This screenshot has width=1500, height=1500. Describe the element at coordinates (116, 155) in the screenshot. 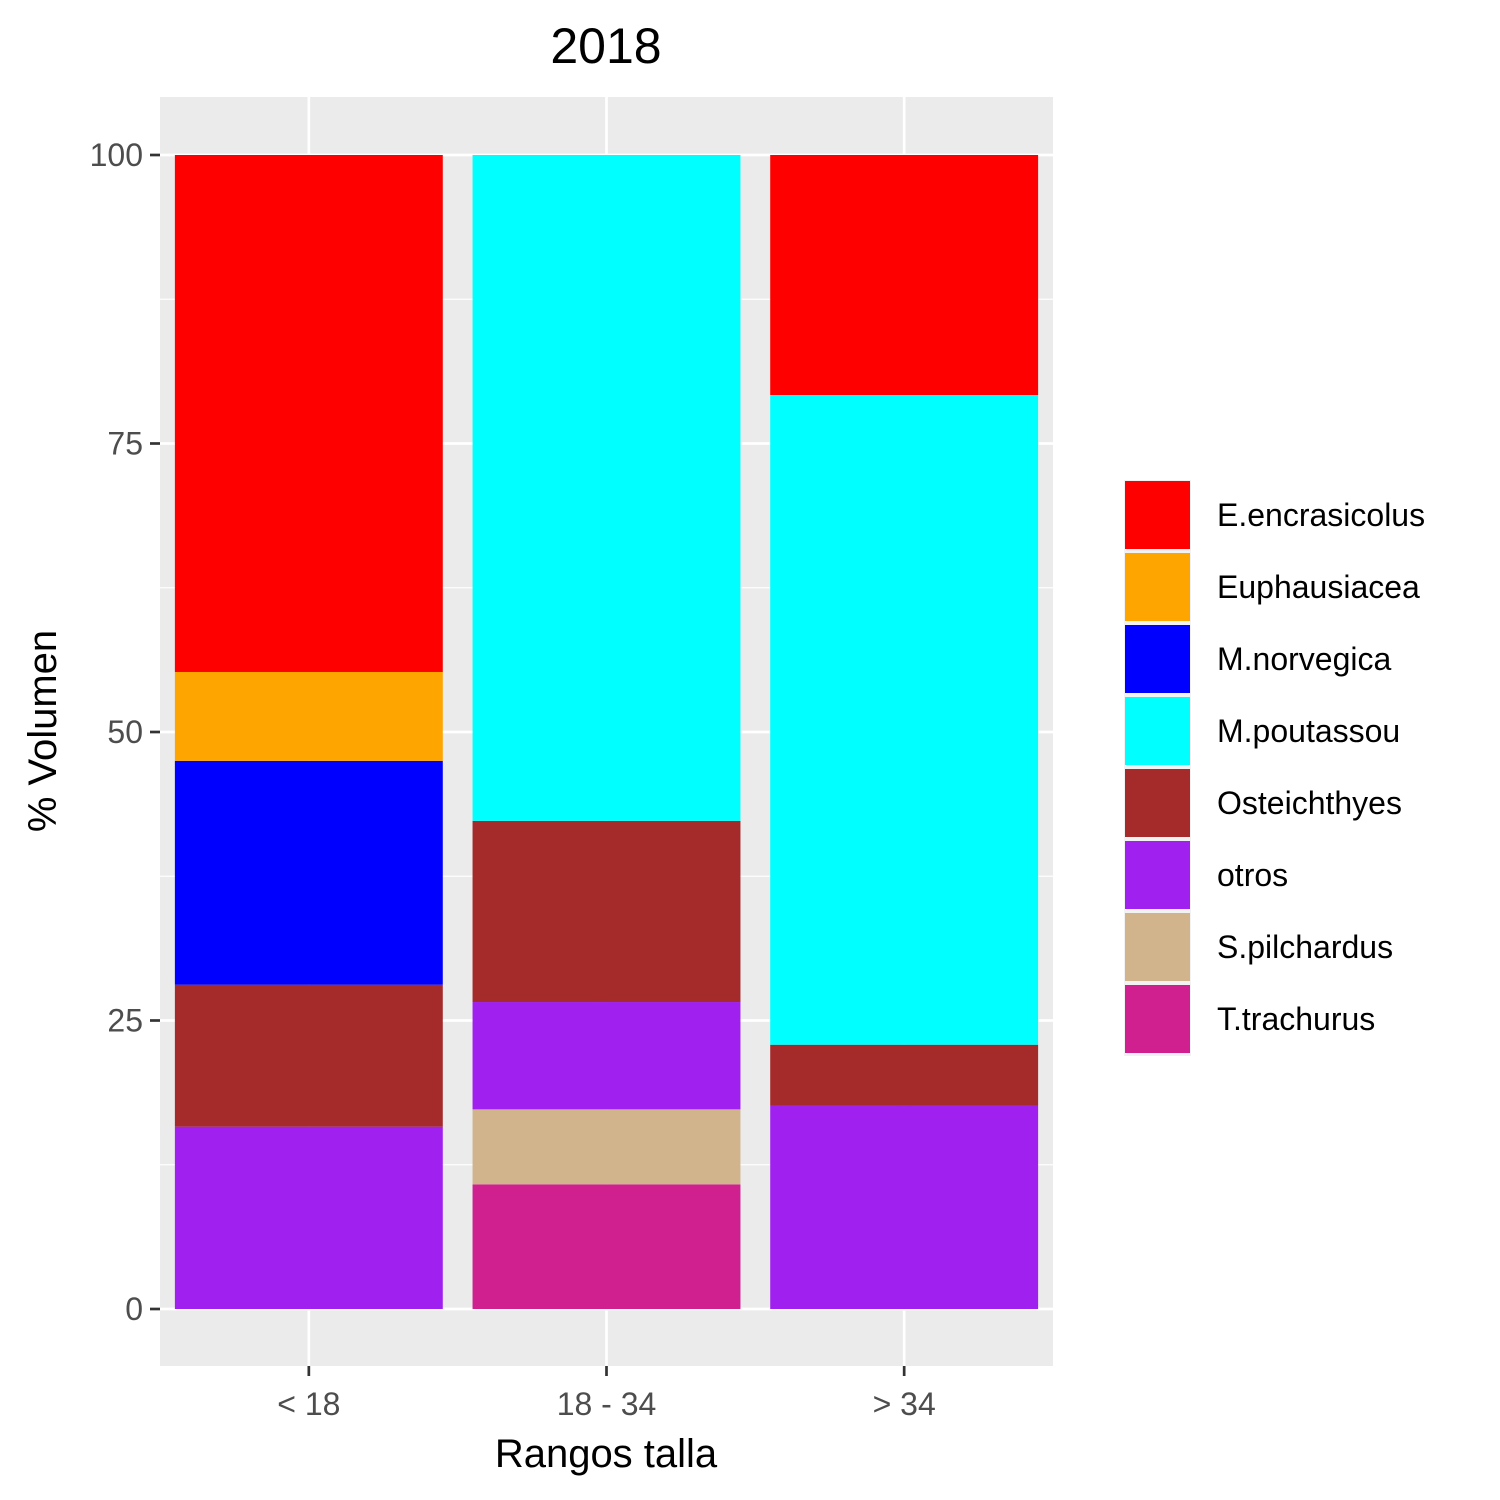

I see `y-tick-label: 100` at that location.